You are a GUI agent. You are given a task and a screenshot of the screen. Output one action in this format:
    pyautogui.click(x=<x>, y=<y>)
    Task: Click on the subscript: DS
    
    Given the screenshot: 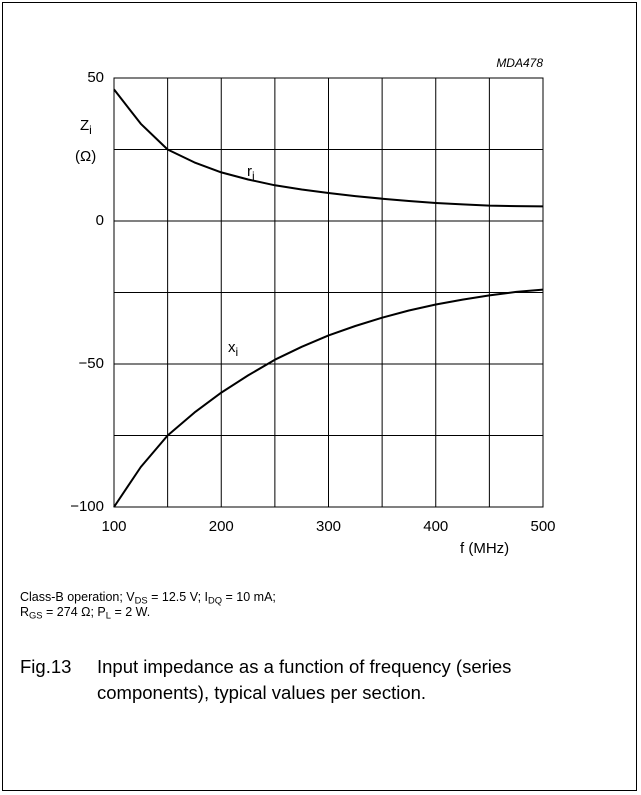 What is the action you would take?
    pyautogui.click(x=141, y=600)
    